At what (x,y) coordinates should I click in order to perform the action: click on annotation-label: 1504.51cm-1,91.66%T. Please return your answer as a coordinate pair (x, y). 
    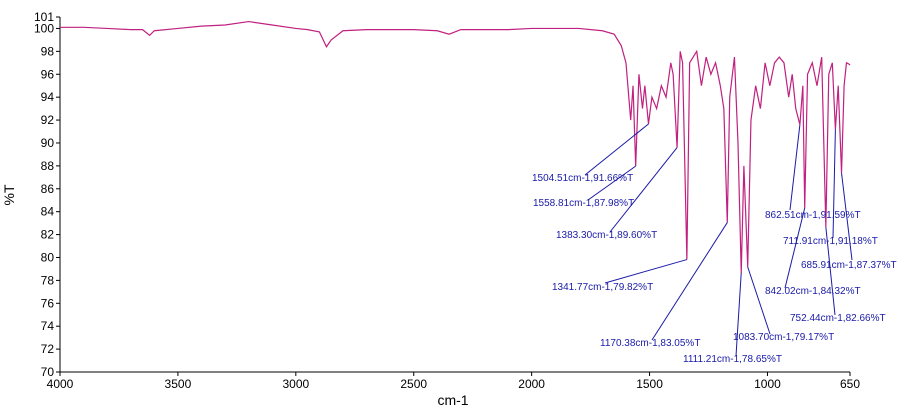
    Looking at the image, I should click on (582, 178).